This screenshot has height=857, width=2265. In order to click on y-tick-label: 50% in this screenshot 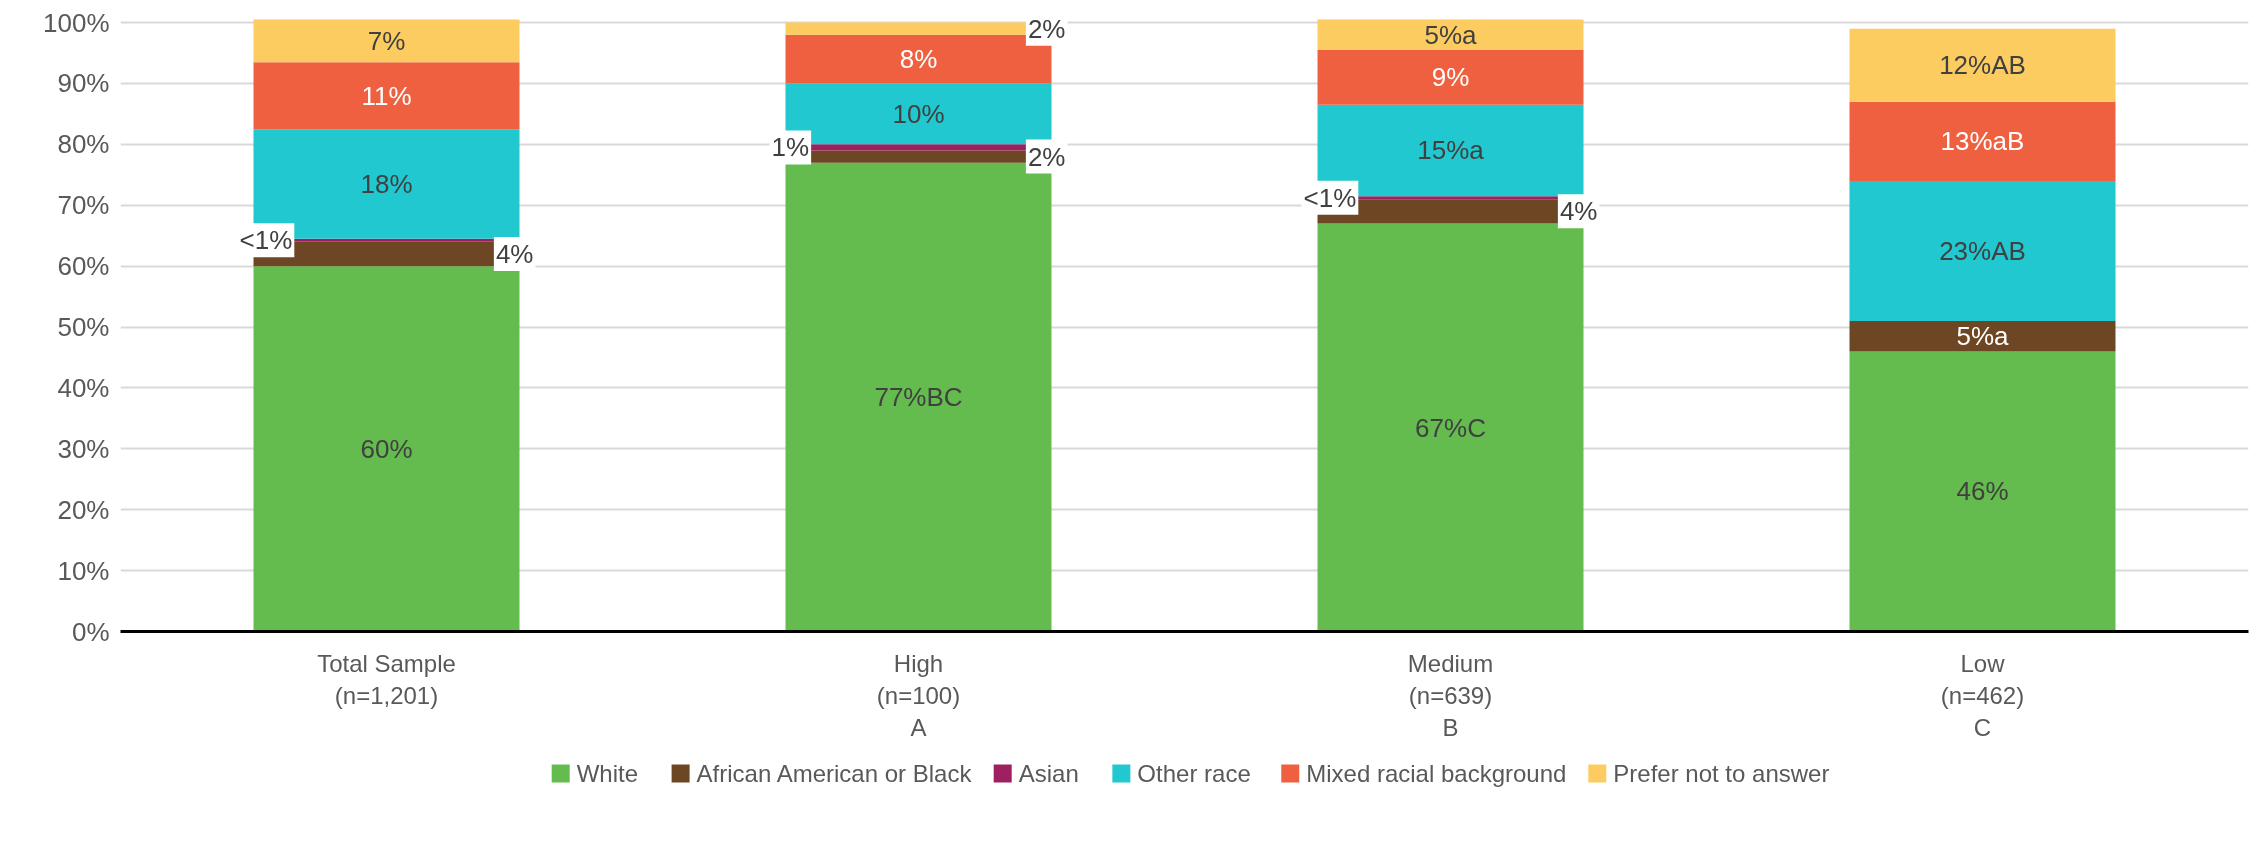, I will do `click(83, 327)`.